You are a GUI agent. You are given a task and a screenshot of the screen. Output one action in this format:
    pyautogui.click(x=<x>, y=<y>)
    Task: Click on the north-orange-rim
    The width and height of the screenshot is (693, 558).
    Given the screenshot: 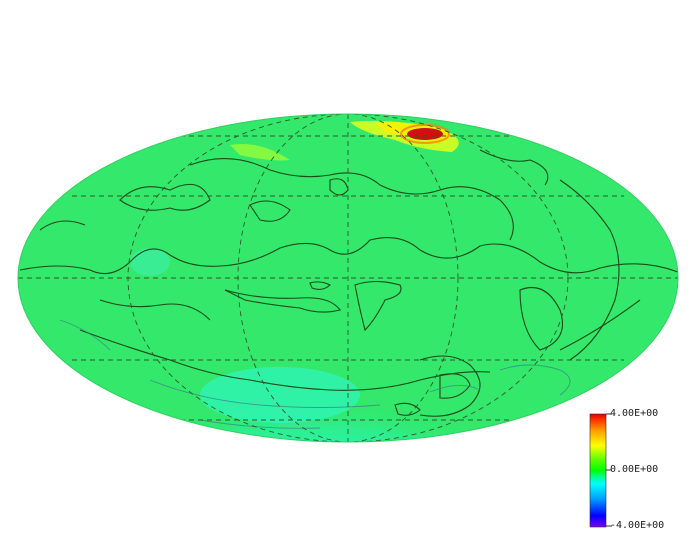 What is the action you would take?
    pyautogui.click(x=425, y=134)
    